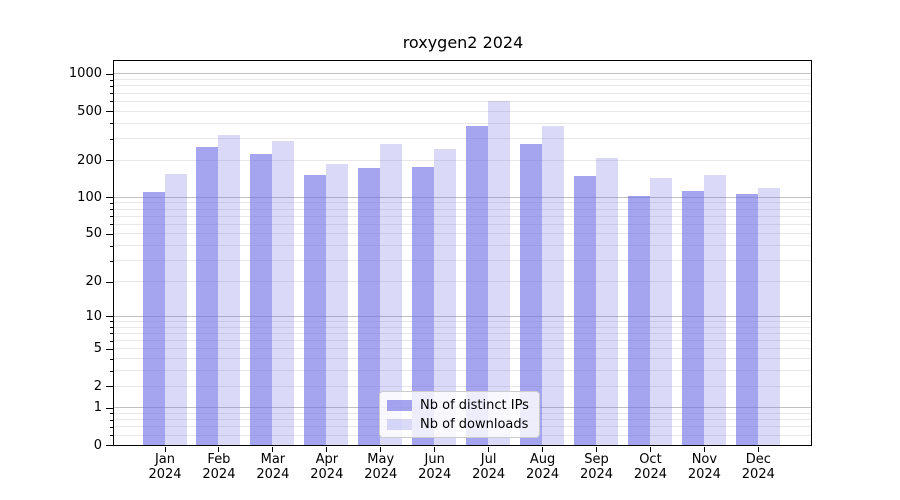 The width and height of the screenshot is (900, 500). I want to click on bar-oct-downloads, so click(660, 311).